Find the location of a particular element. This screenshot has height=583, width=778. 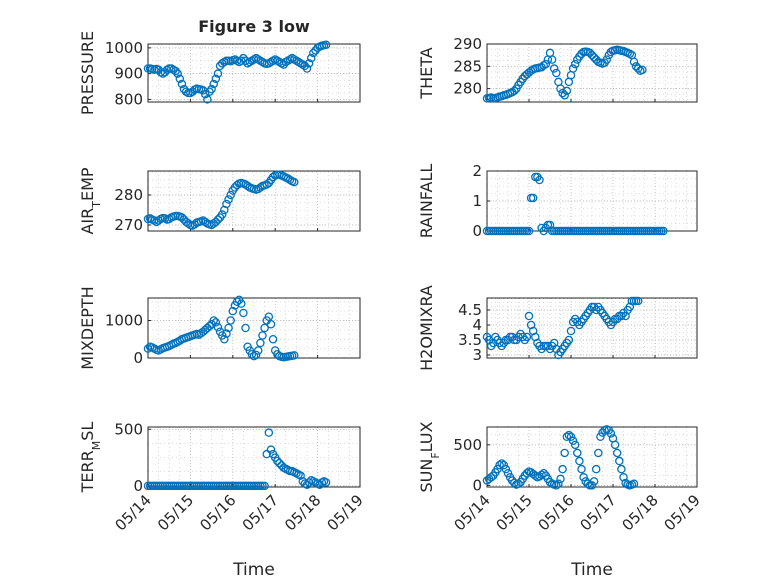

y-tick-label: 290 is located at coordinates (467, 44).